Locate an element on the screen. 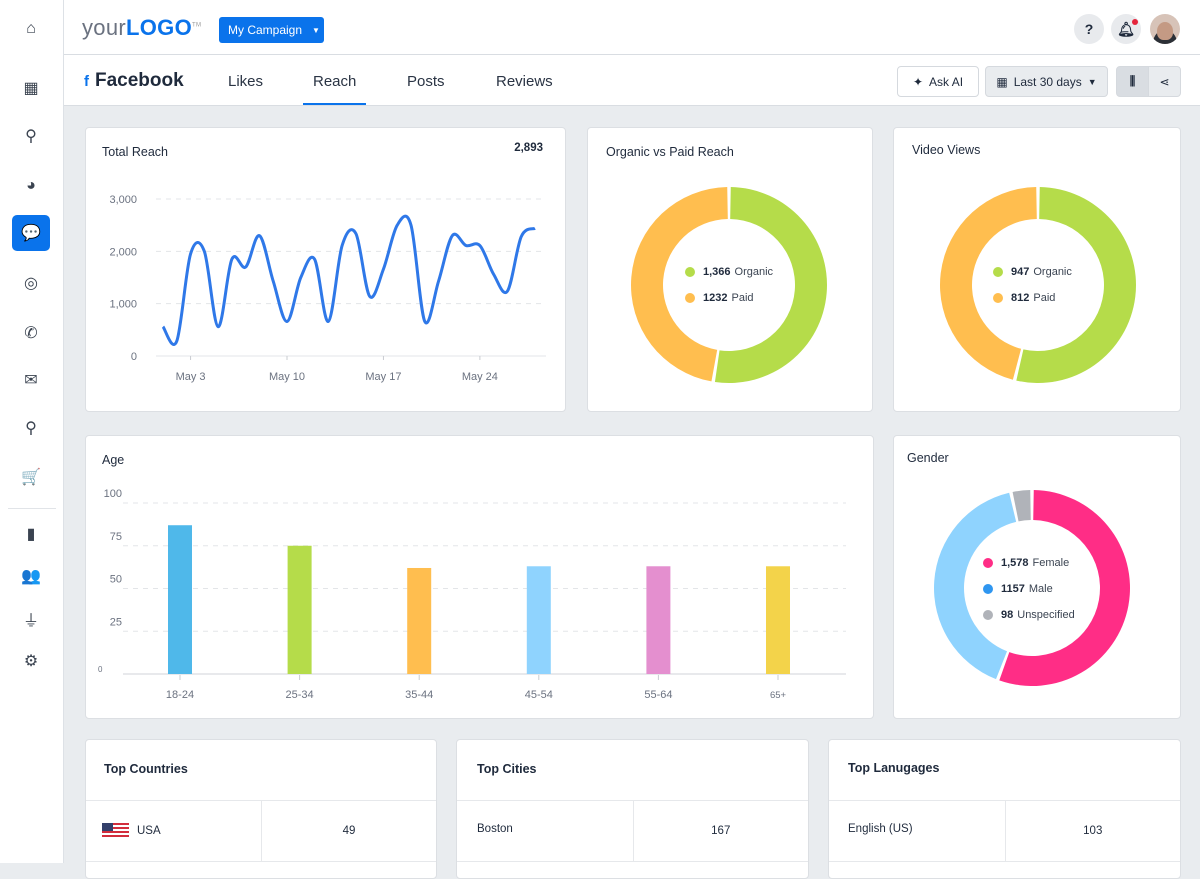 The image size is (1200, 879). chat-bubble-icon: 💬 is located at coordinates (31, 233).